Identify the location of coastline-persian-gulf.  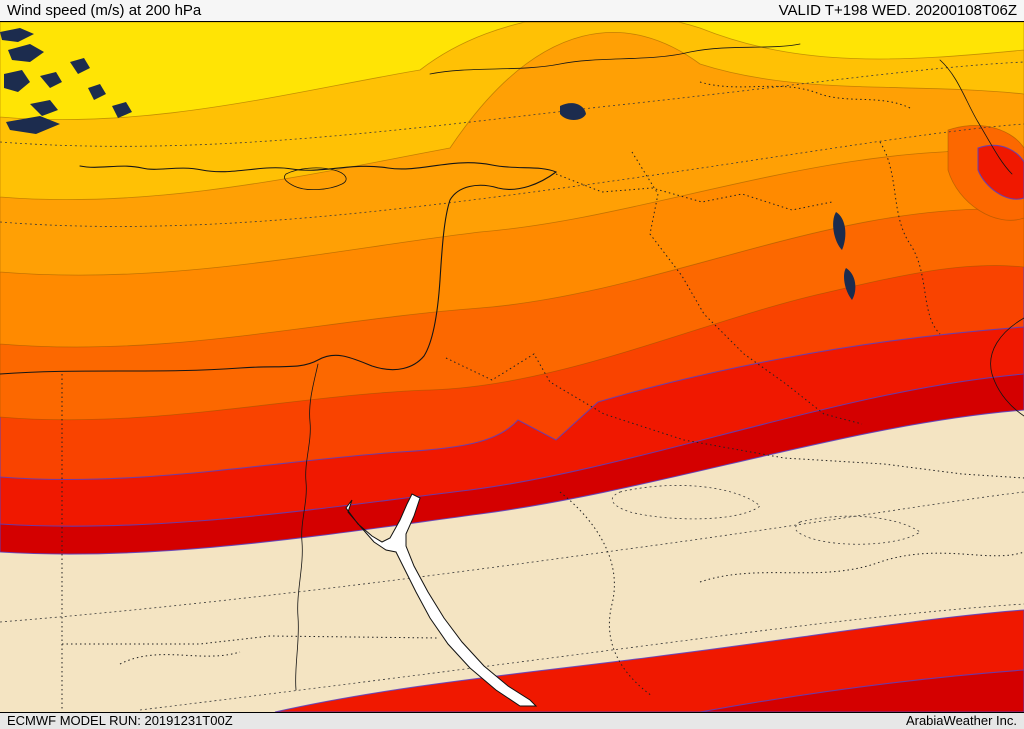
(1007, 367).